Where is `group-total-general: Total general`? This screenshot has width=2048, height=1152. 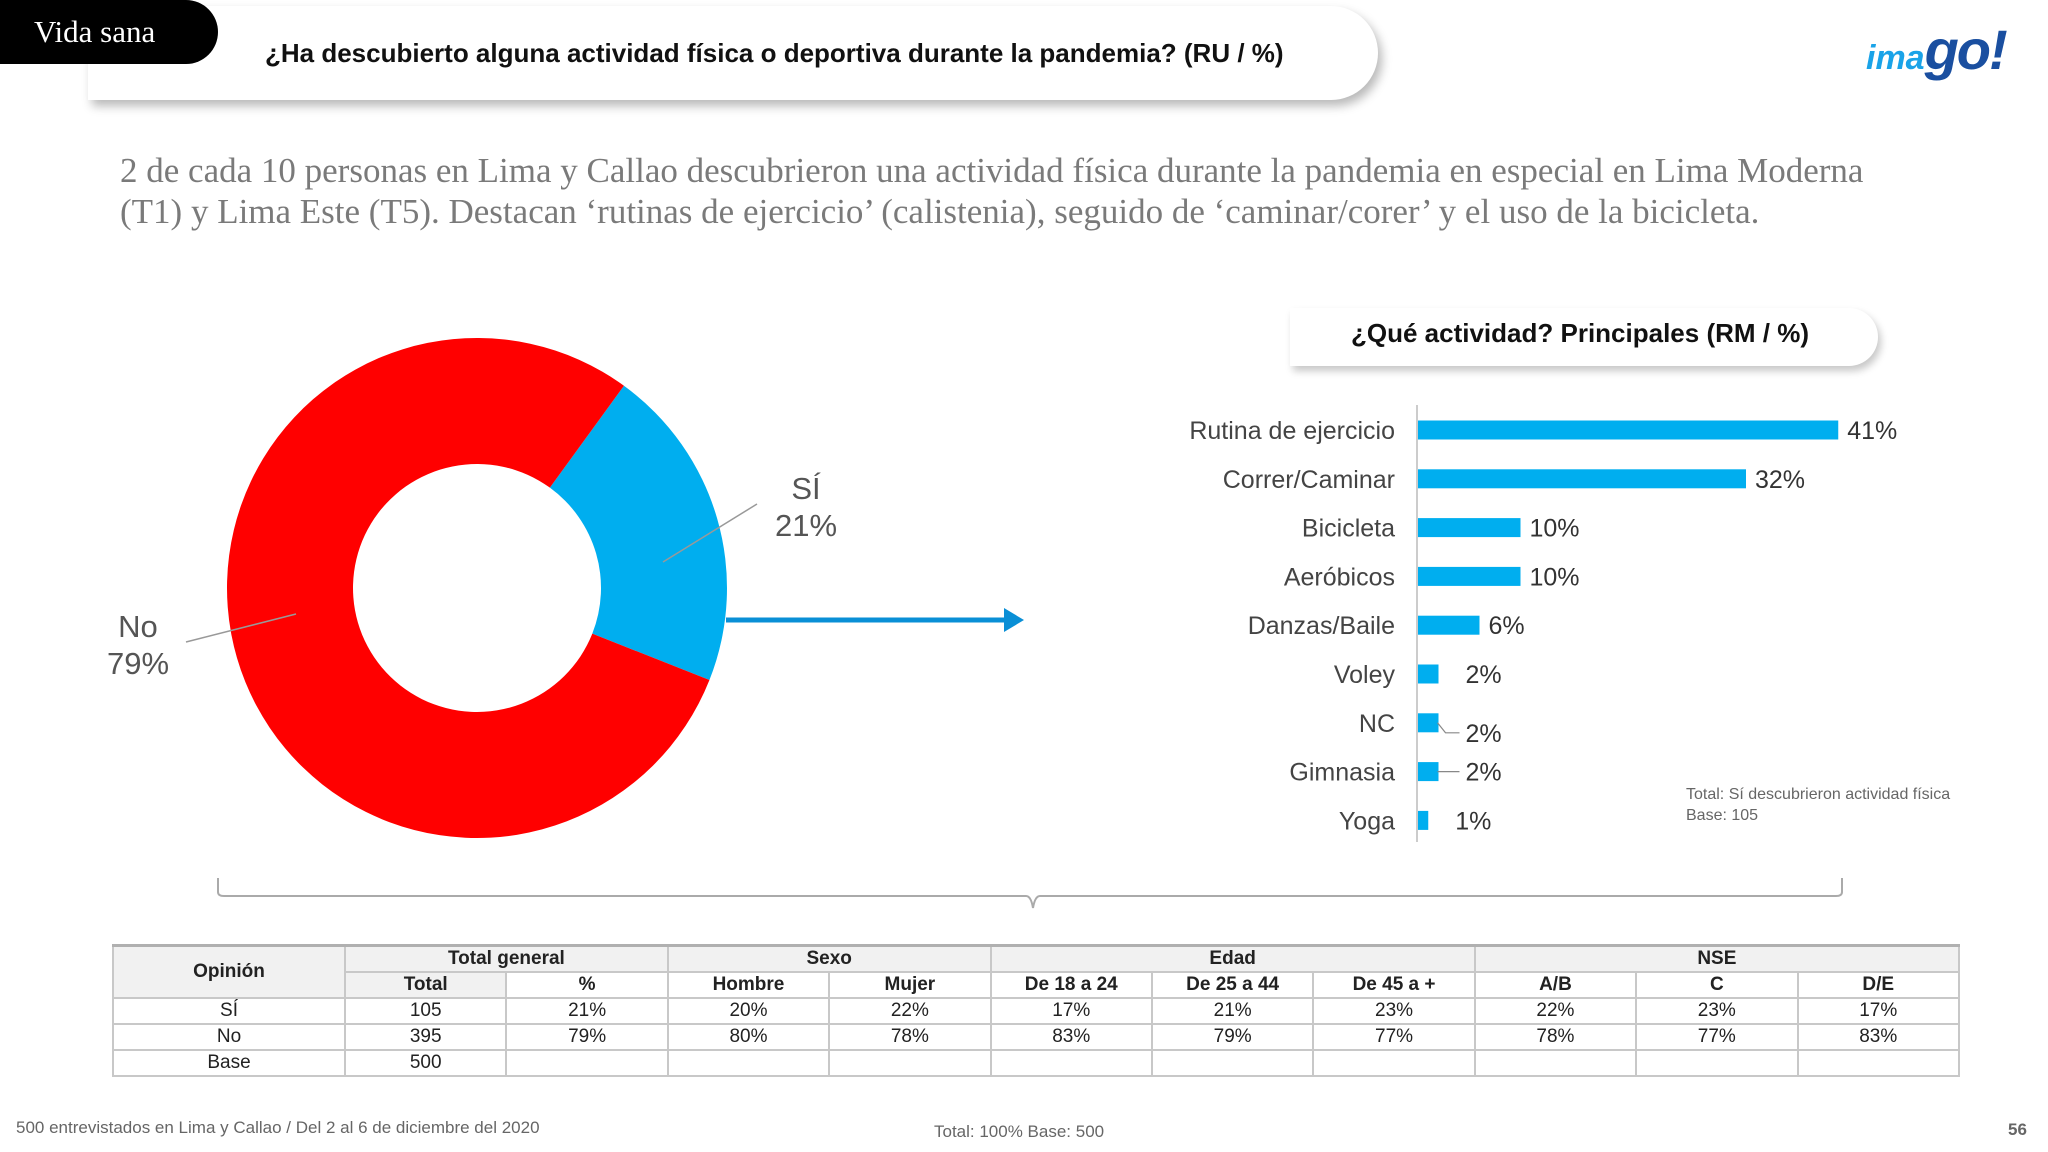
group-total-general: Total general is located at coordinates (506, 958).